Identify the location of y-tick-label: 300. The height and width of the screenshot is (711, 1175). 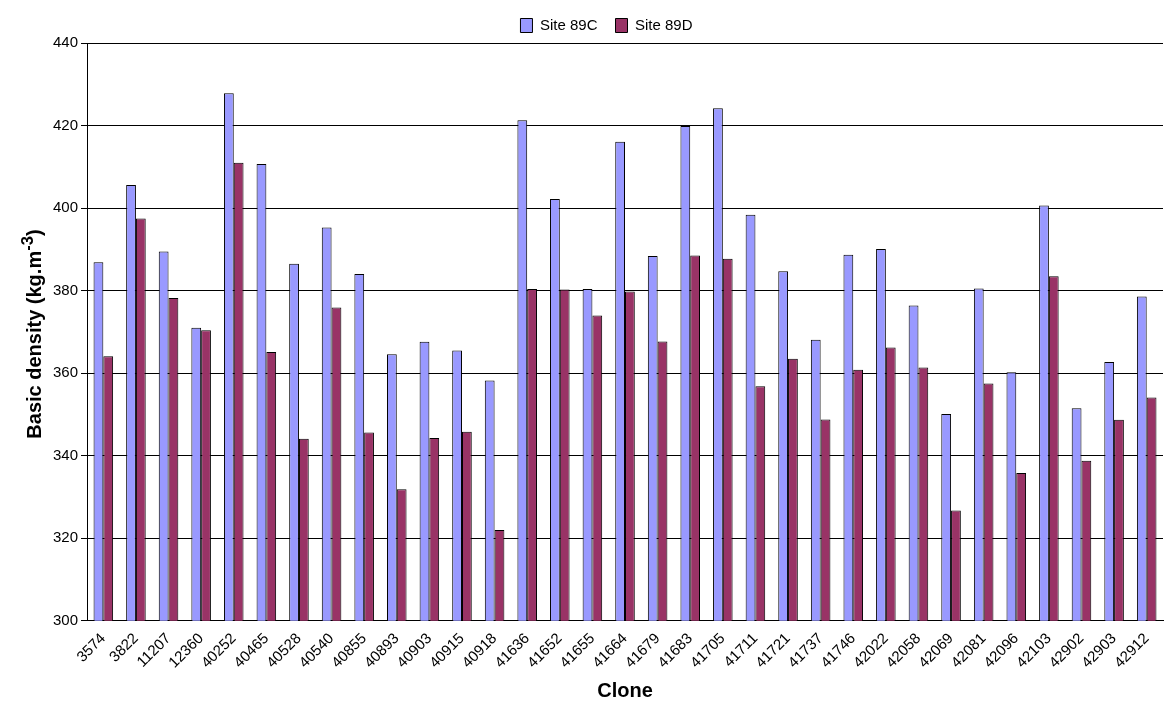
(66, 619).